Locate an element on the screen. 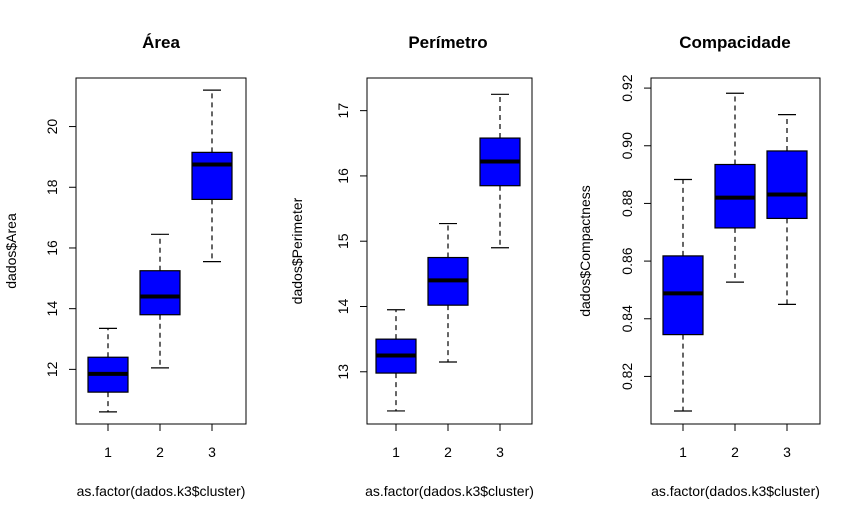  y-axis-label: dados$Compactness is located at coordinates (585, 251).